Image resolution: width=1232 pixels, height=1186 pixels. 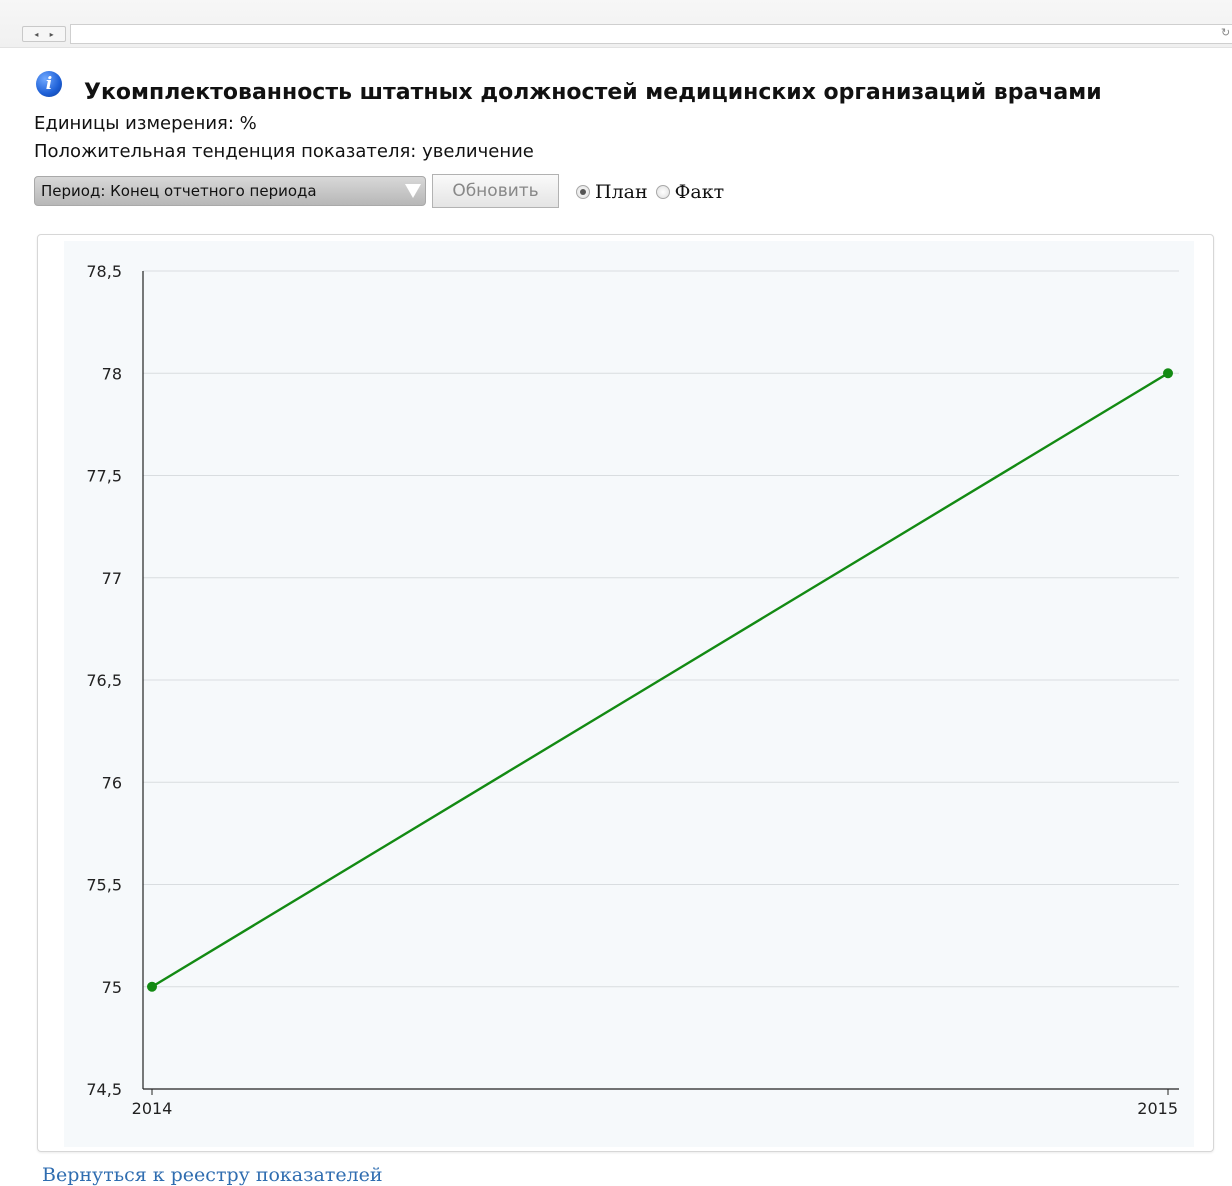 What do you see at coordinates (44, 34) in the screenshot?
I see `browser-nav-buttons: ◂ ▸` at bounding box center [44, 34].